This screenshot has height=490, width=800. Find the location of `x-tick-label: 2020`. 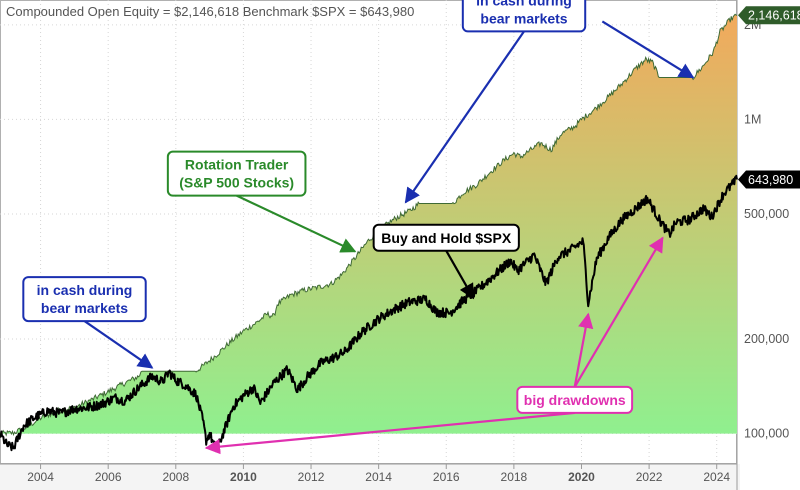

x-tick-label: 2020 is located at coordinates (581, 477).